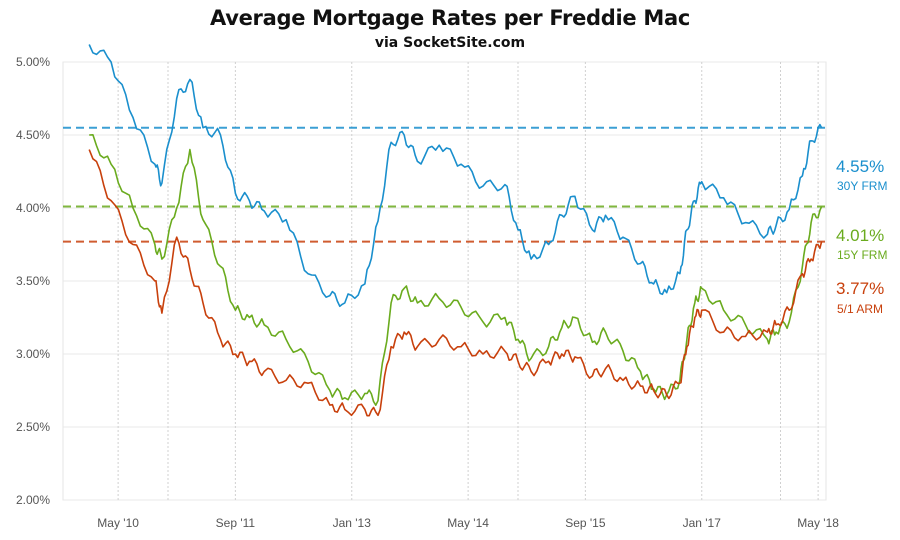  I want to click on y-tick-label: 4.00%, so click(33, 208).